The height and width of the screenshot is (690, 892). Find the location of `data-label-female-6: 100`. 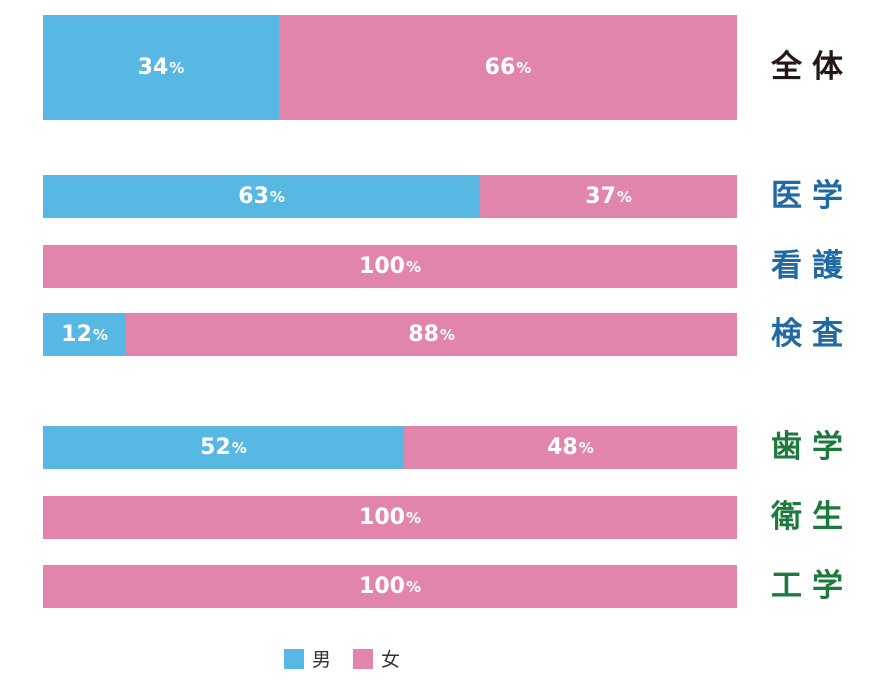

data-label-female-6: 100 is located at coordinates (382, 517).